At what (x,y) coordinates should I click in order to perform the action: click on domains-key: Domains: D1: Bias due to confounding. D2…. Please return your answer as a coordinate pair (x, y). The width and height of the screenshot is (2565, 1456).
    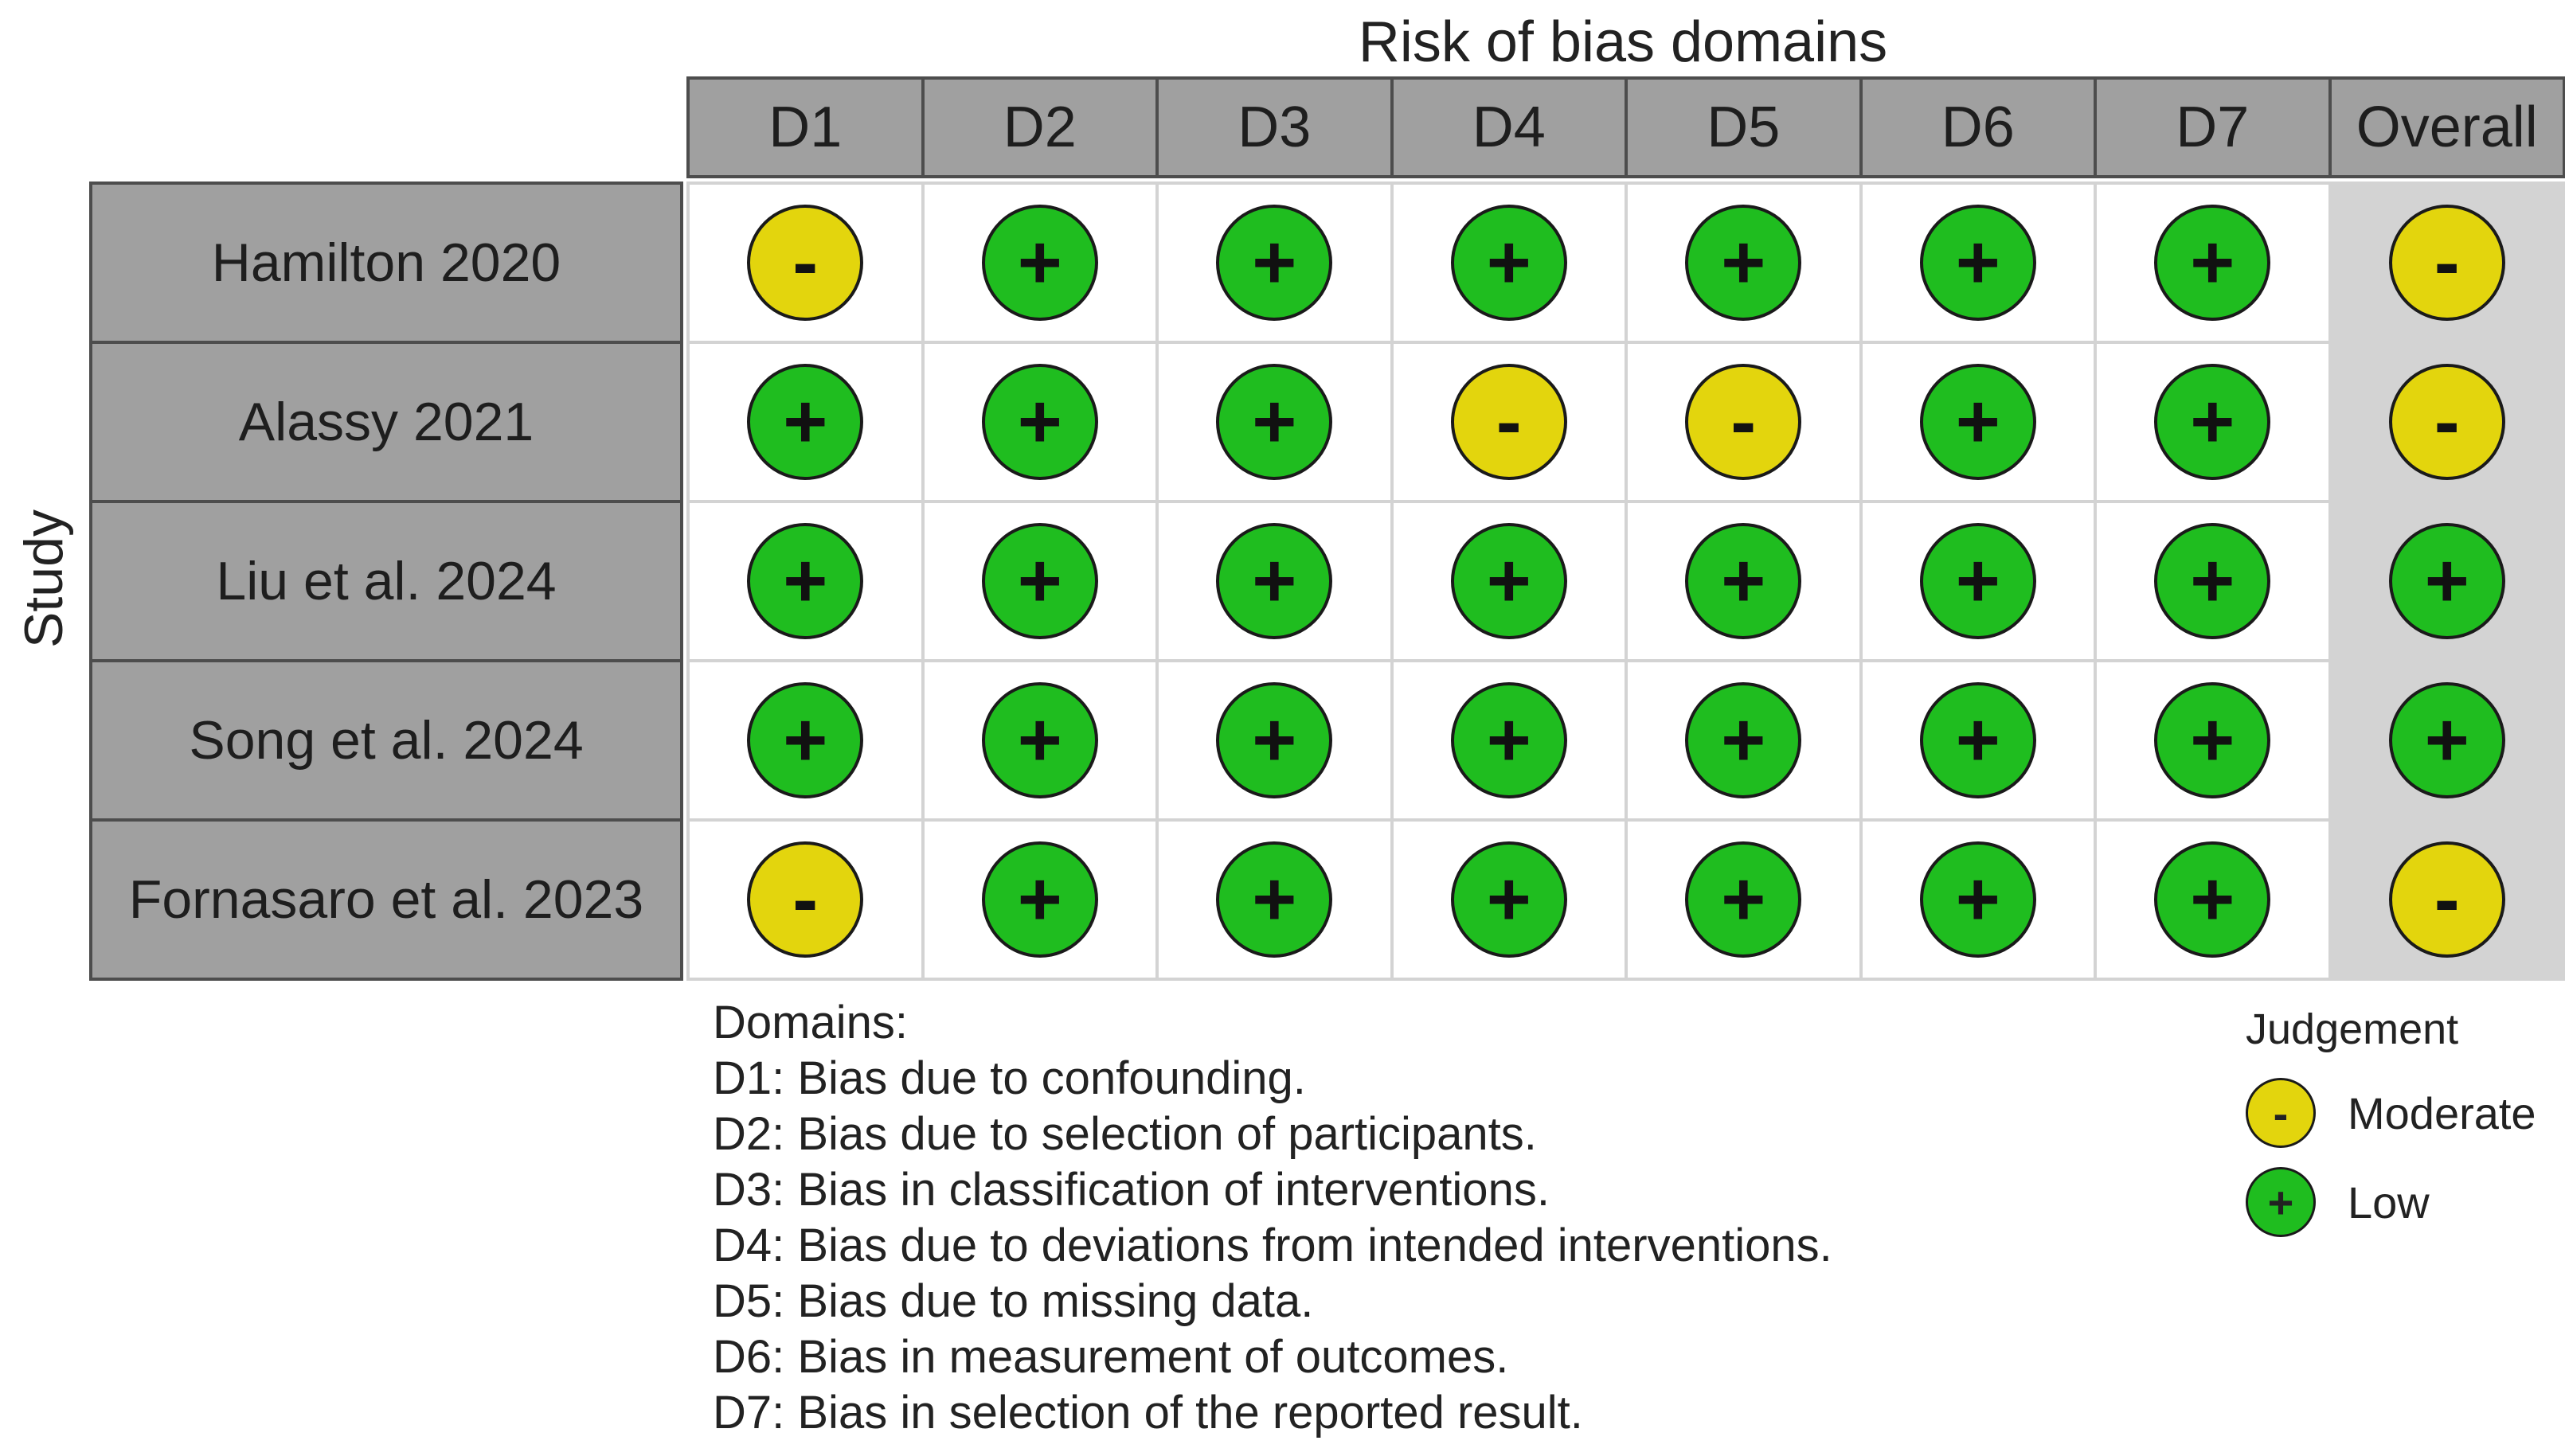
    Looking at the image, I should click on (1272, 1218).